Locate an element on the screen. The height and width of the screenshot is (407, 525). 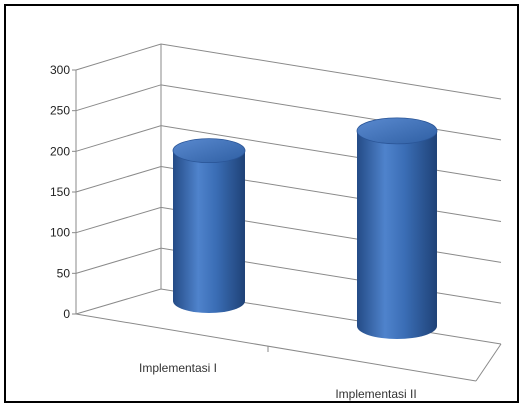
y-tick-label: 100 is located at coordinates (60, 233).